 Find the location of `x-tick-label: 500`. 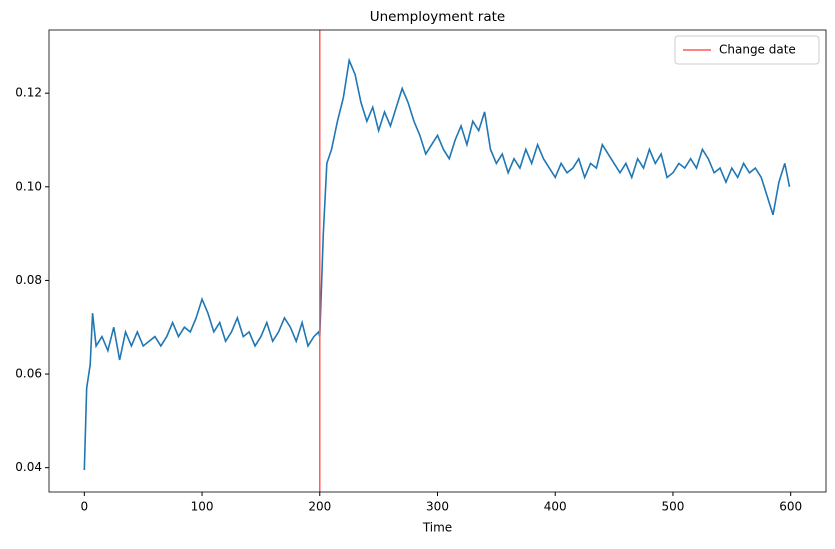

x-tick-label: 500 is located at coordinates (673, 507).